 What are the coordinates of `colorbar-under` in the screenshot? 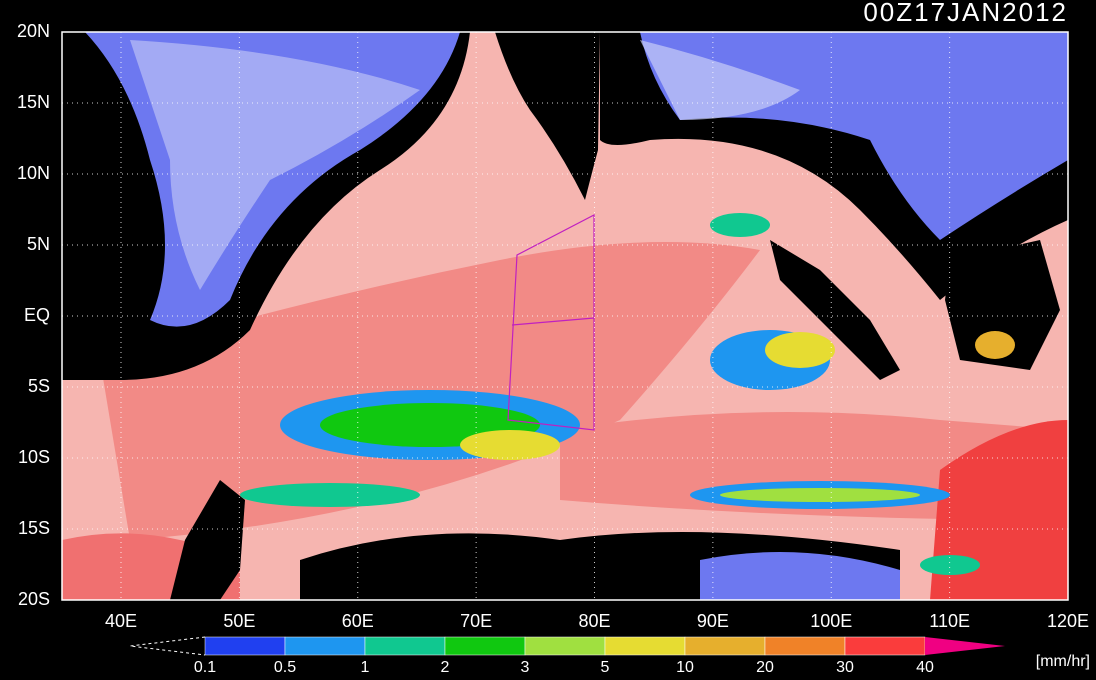 It's located at (167, 646).